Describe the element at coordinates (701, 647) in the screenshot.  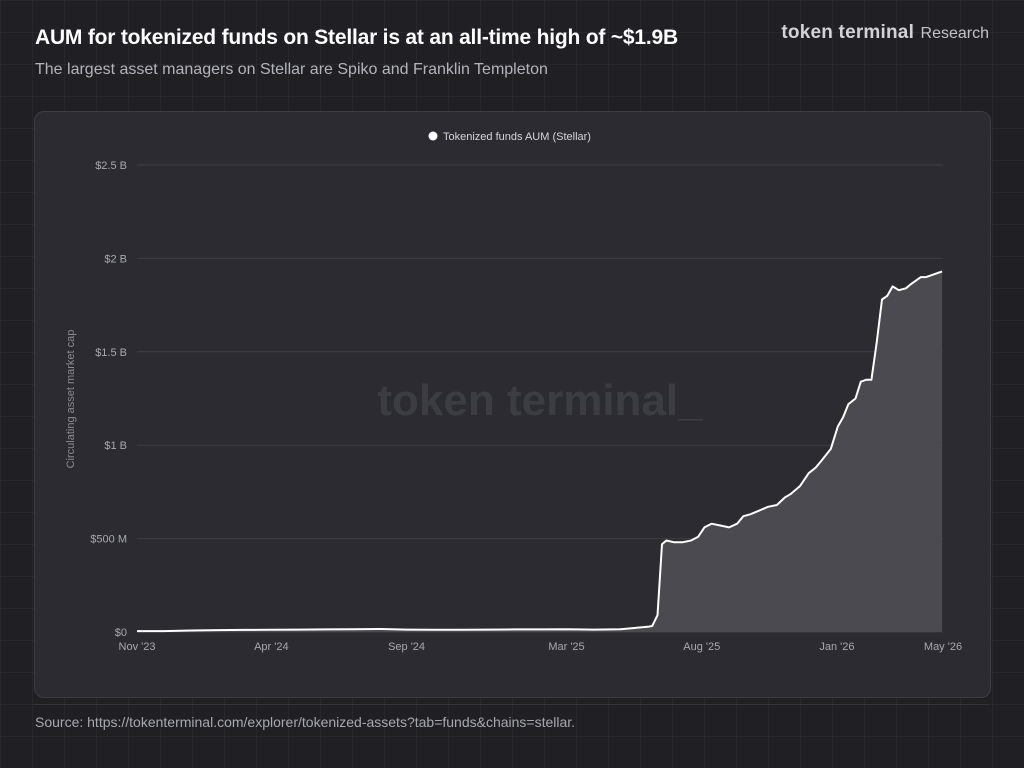
I see `x-tick-label: Aug '25` at that location.